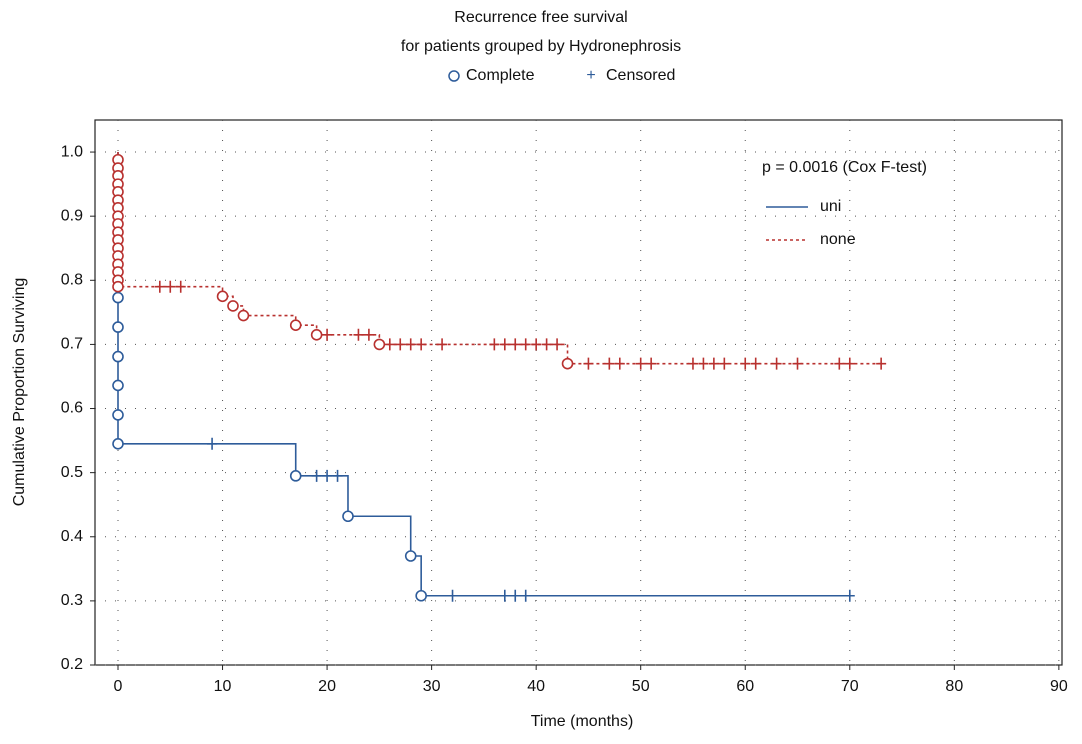 This screenshot has height=744, width=1082. What do you see at coordinates (19, 392) in the screenshot?
I see `y-axis-label: Cumulative Proportion Surviving` at bounding box center [19, 392].